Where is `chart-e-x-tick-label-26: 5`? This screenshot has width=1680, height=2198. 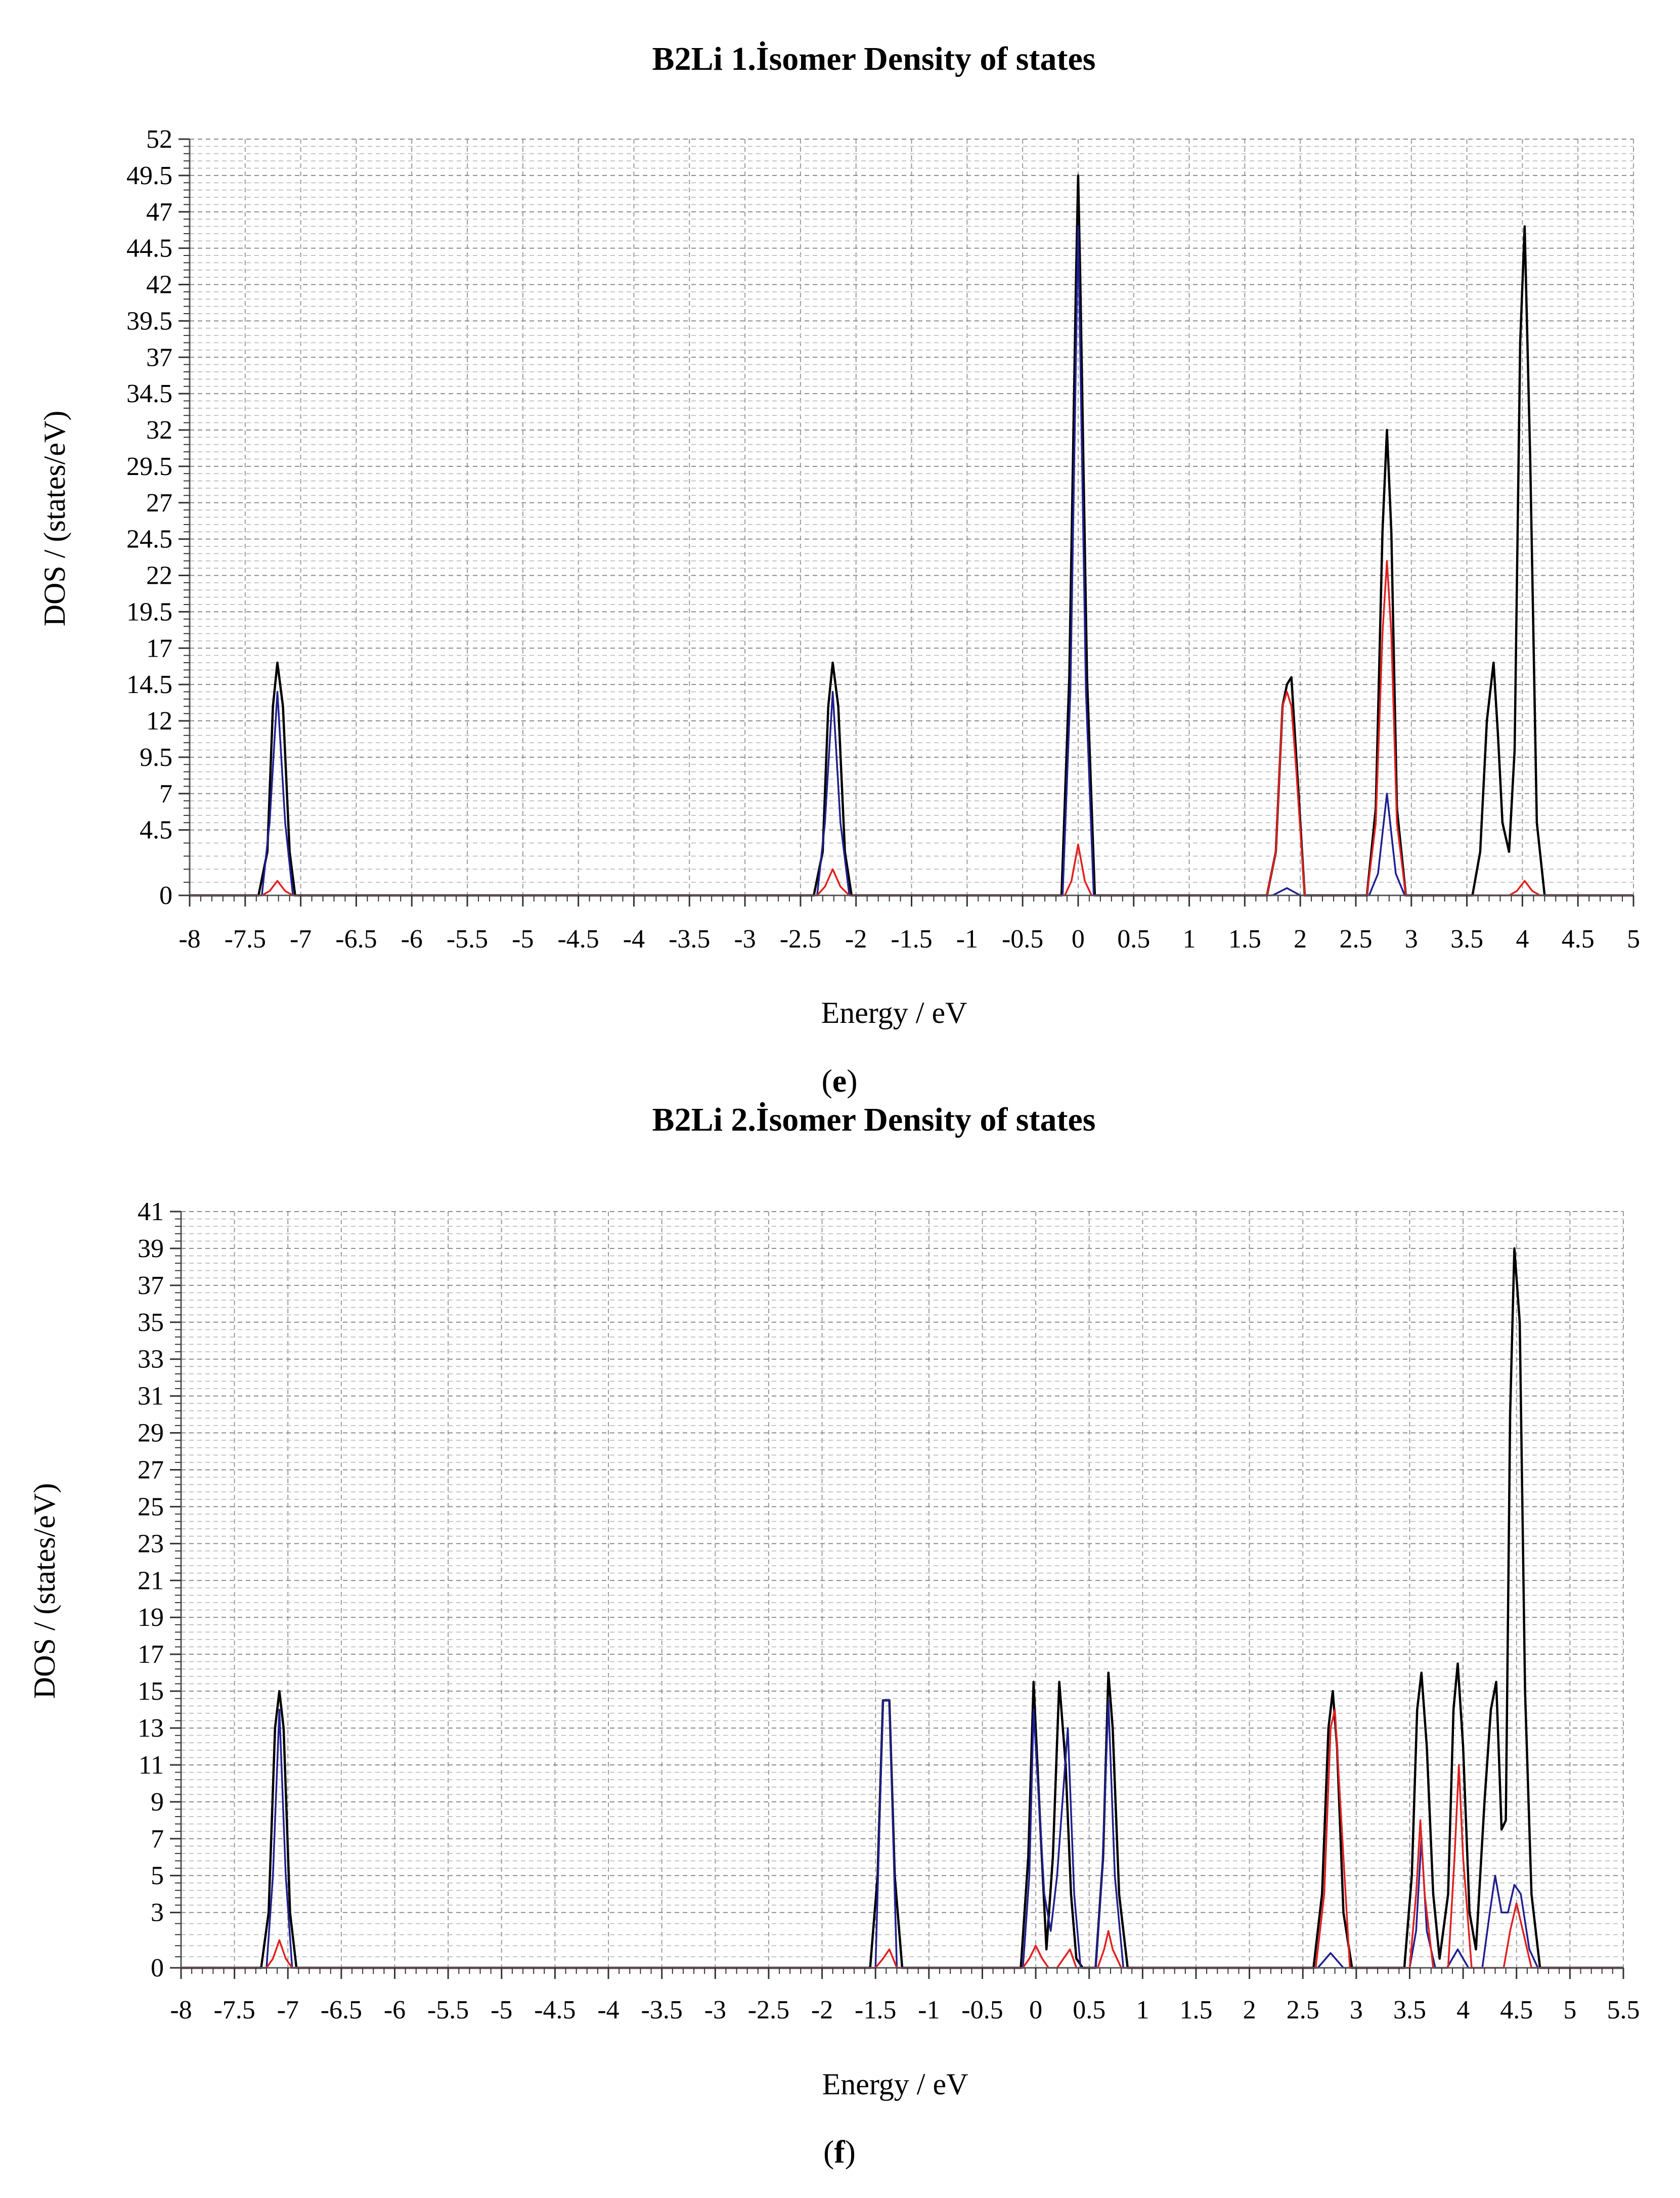 chart-e-x-tick-label-26: 5 is located at coordinates (1633, 940).